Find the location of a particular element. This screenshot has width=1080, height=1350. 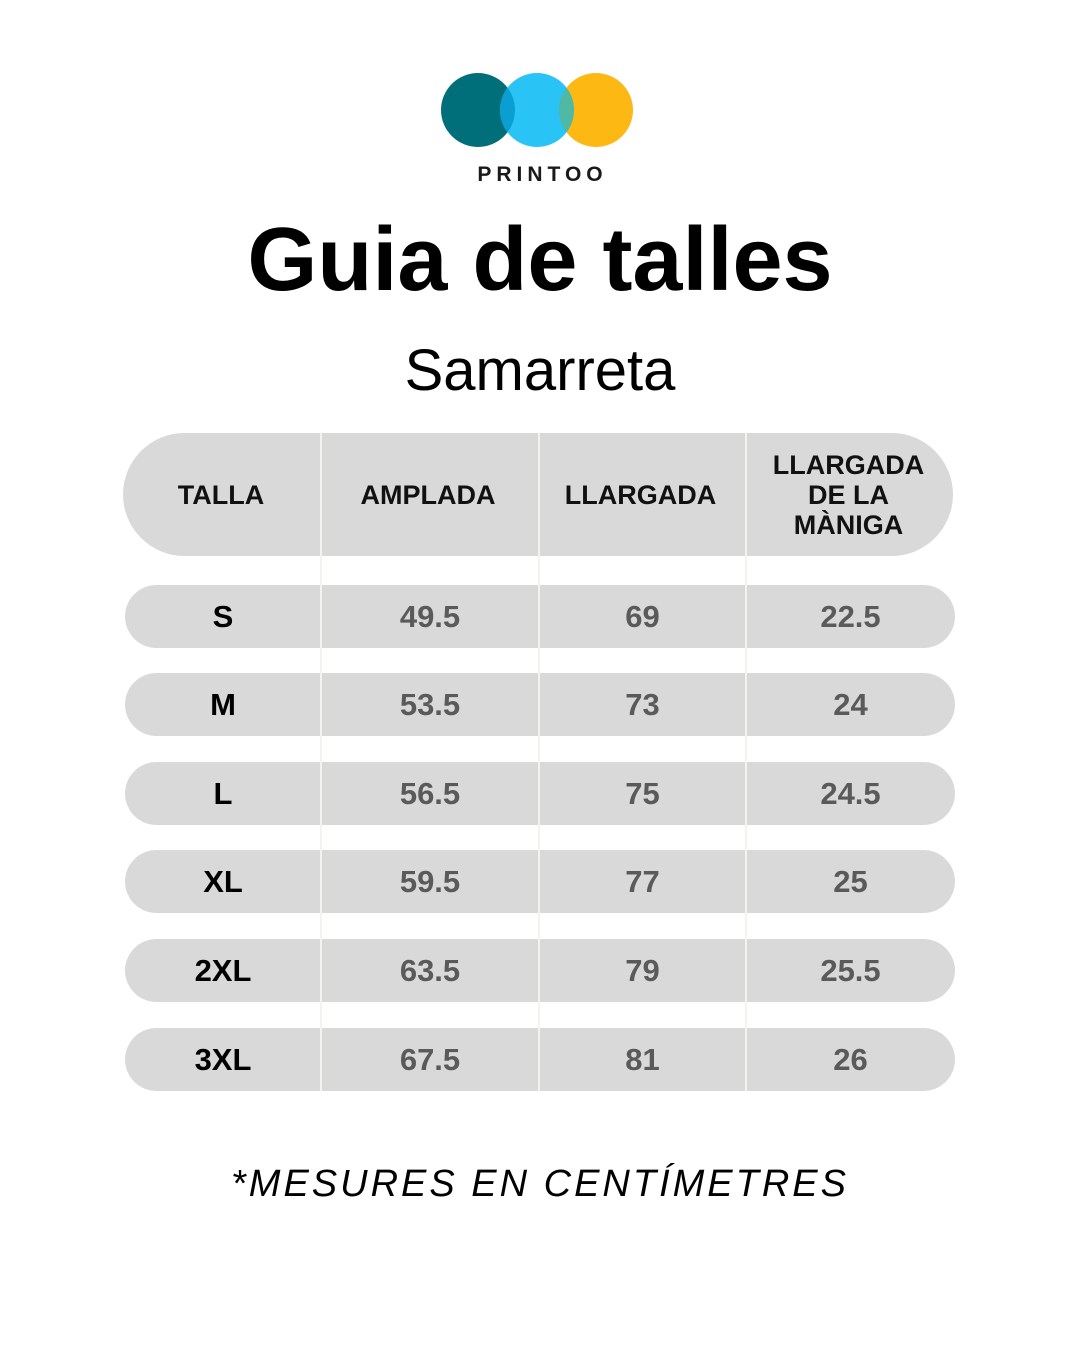

header-sleeve-length: LLARGADA DE LA MÀNIGA is located at coordinates (848, 494).